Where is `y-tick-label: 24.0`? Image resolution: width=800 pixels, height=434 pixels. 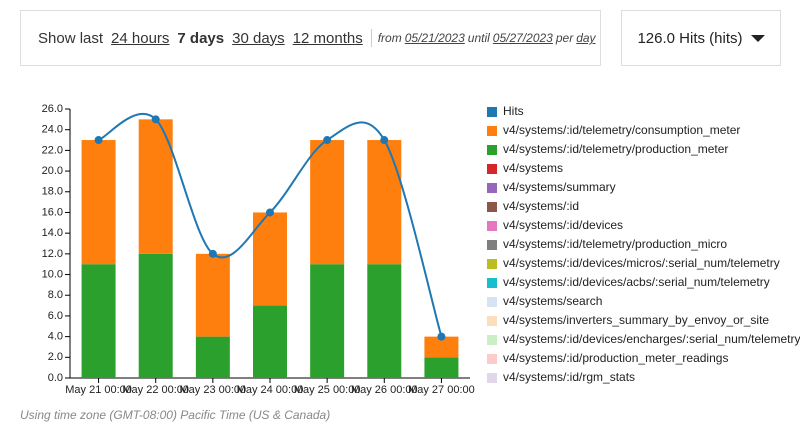
y-tick-label: 24.0 is located at coordinates (52, 130).